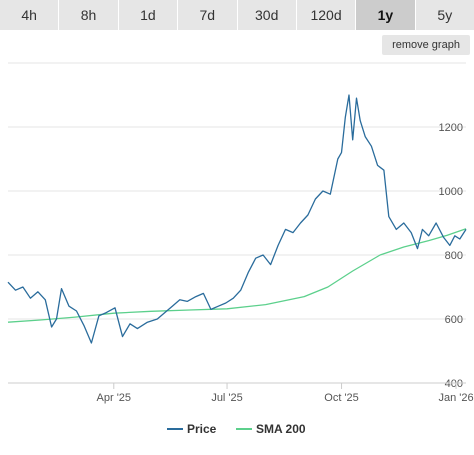 This screenshot has height=455, width=474. Describe the element at coordinates (202, 429) in the screenshot. I see `legend-price-label: Price` at that location.